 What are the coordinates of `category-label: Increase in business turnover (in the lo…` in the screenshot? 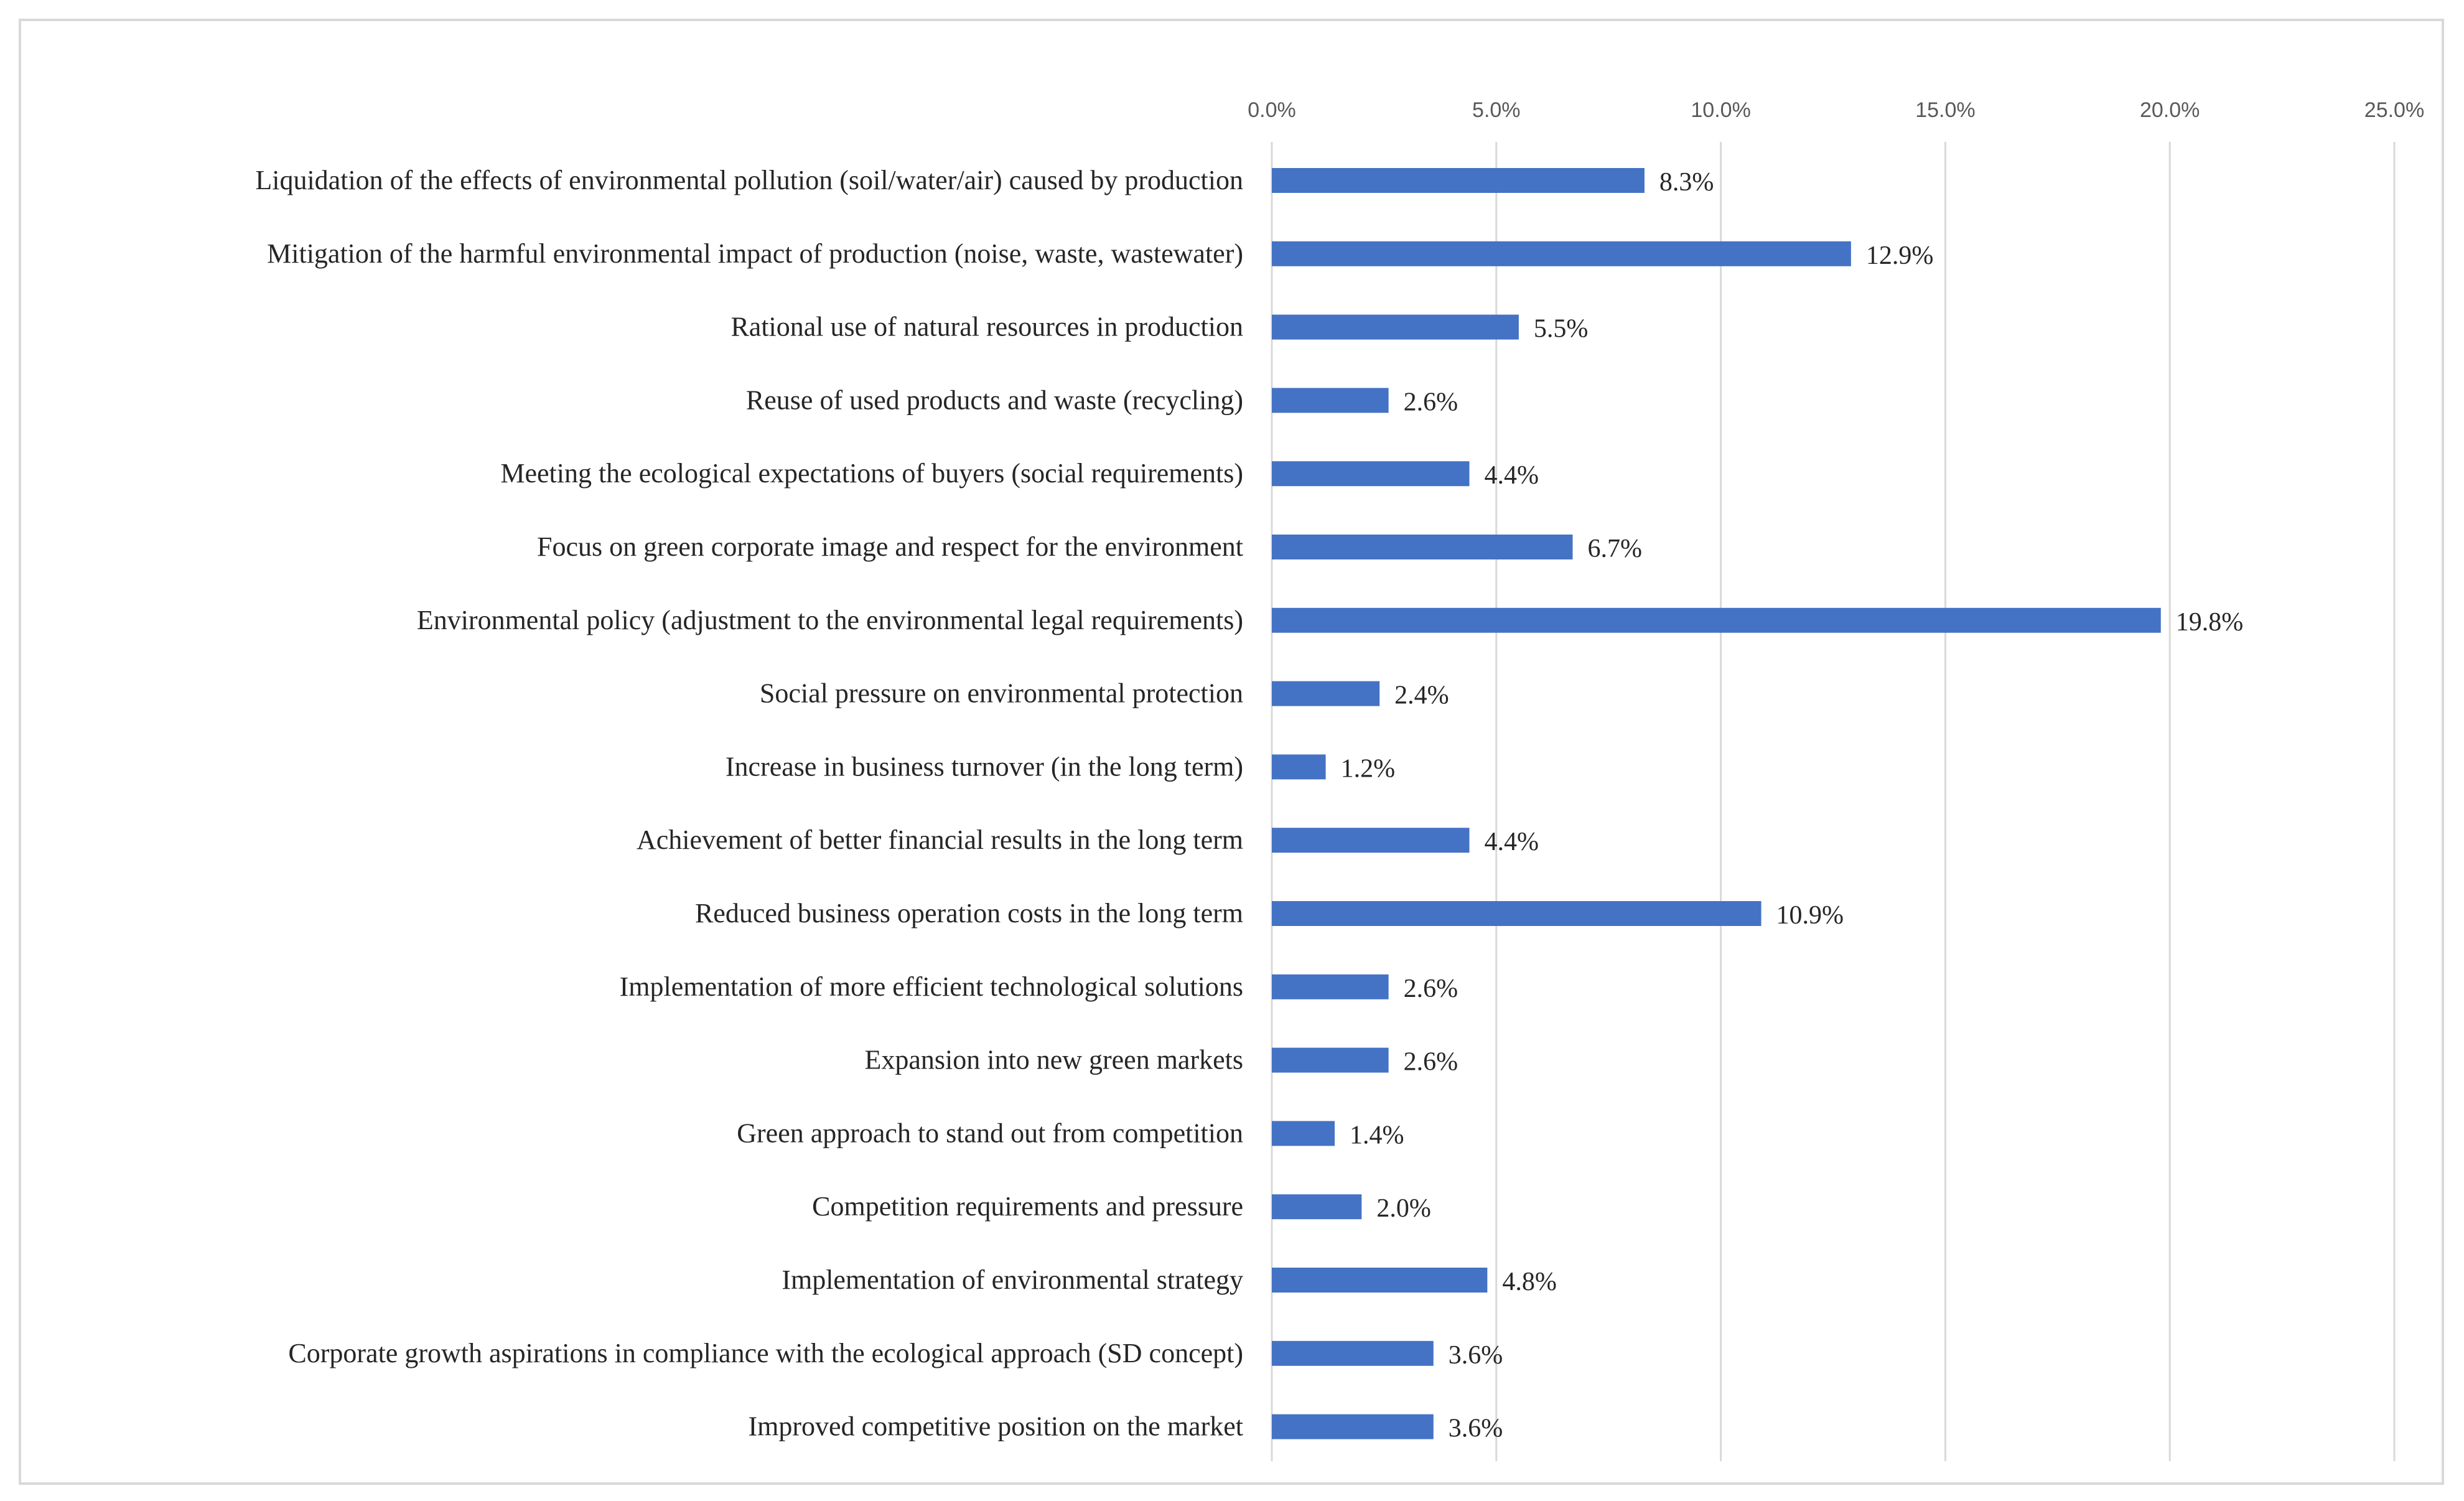 It's located at (984, 767).